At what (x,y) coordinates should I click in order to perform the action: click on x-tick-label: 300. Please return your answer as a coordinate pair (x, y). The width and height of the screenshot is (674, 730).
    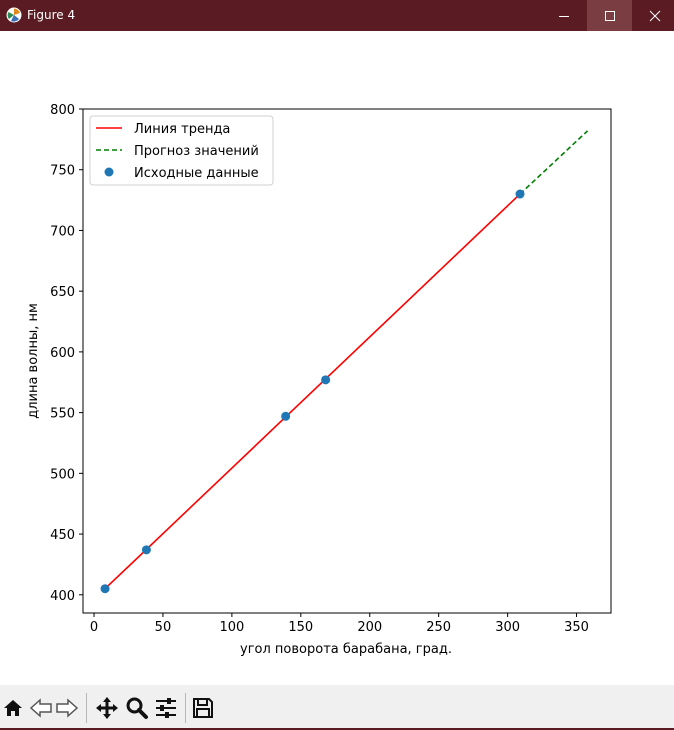
    Looking at the image, I should click on (507, 627).